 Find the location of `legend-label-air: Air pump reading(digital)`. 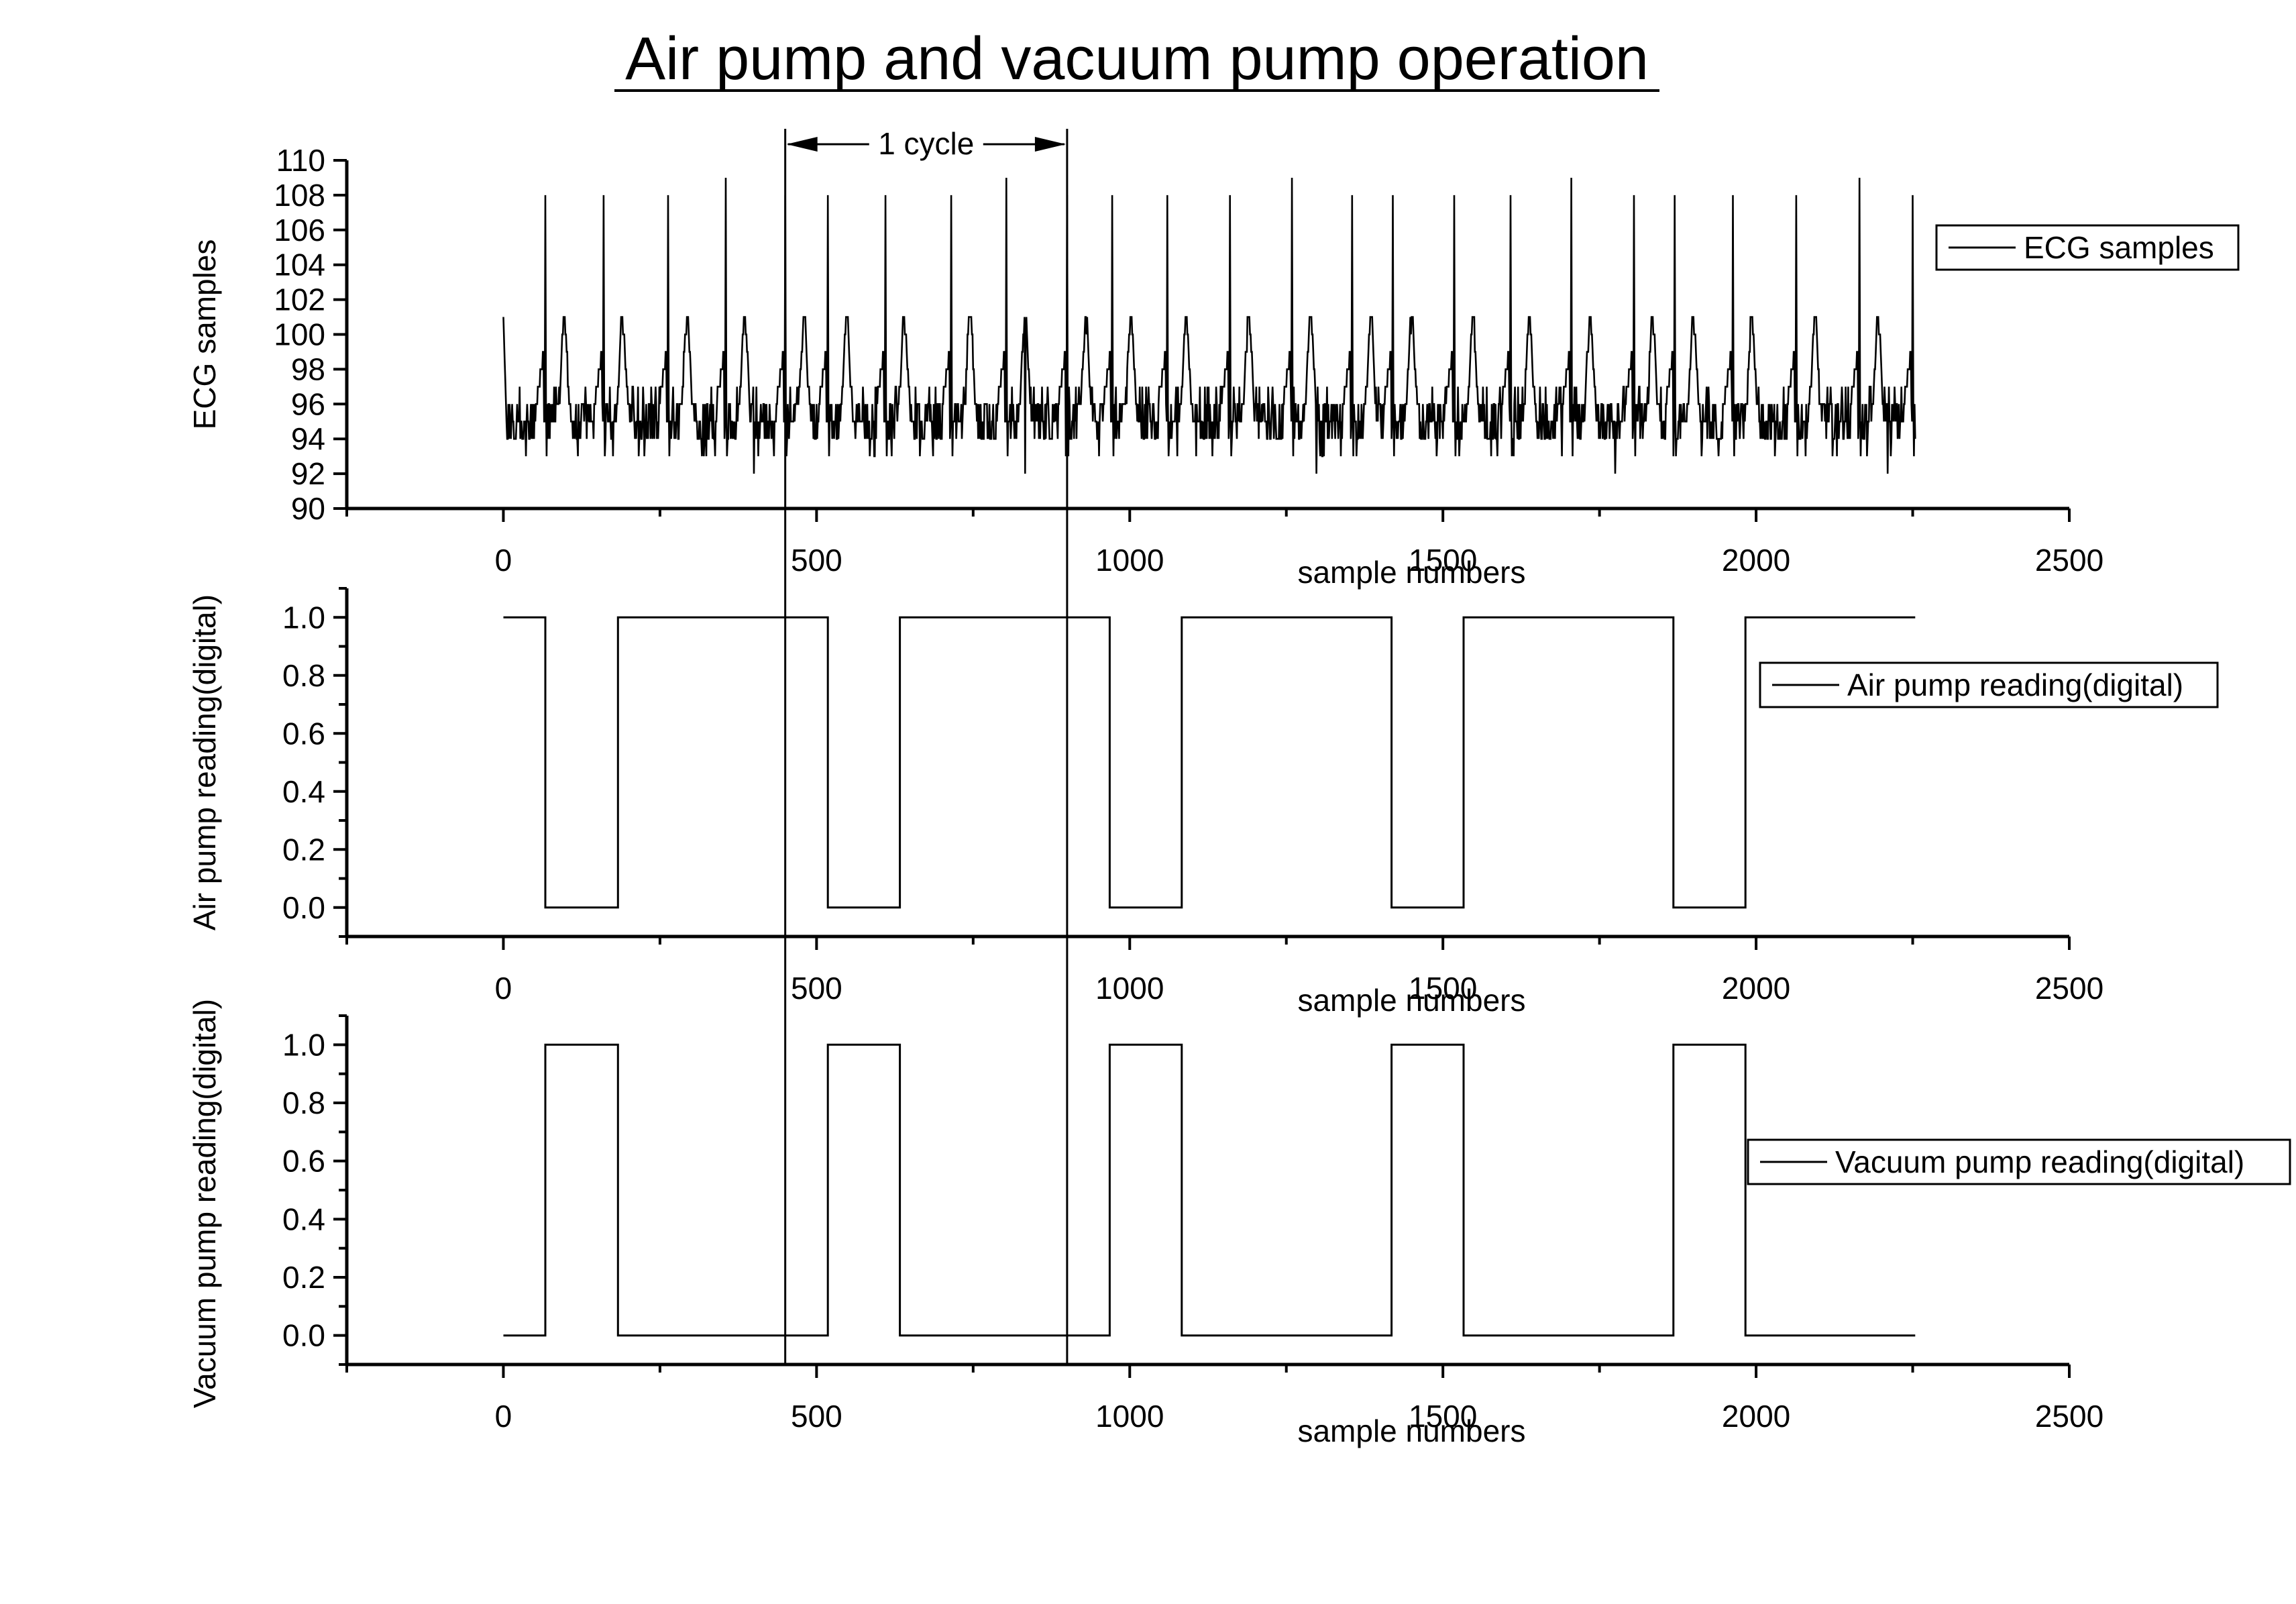

legend-label-air: Air pump reading(digital) is located at coordinates (2015, 684).